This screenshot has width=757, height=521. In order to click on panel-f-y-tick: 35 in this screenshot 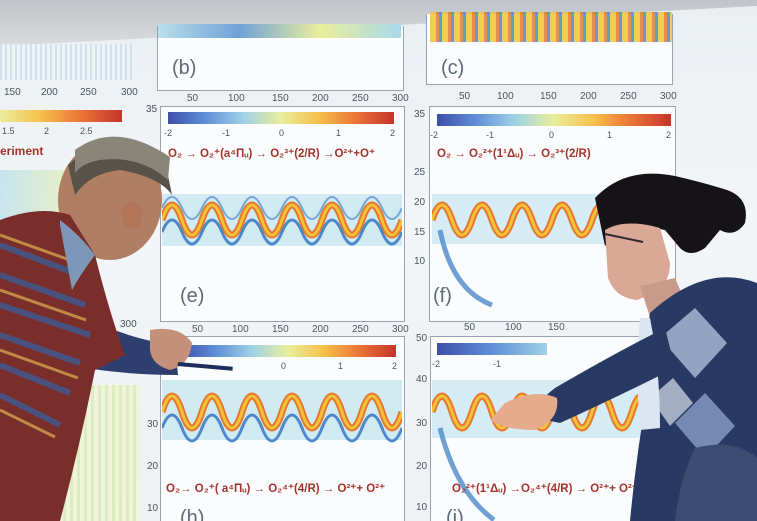, I will do `click(420, 114)`.